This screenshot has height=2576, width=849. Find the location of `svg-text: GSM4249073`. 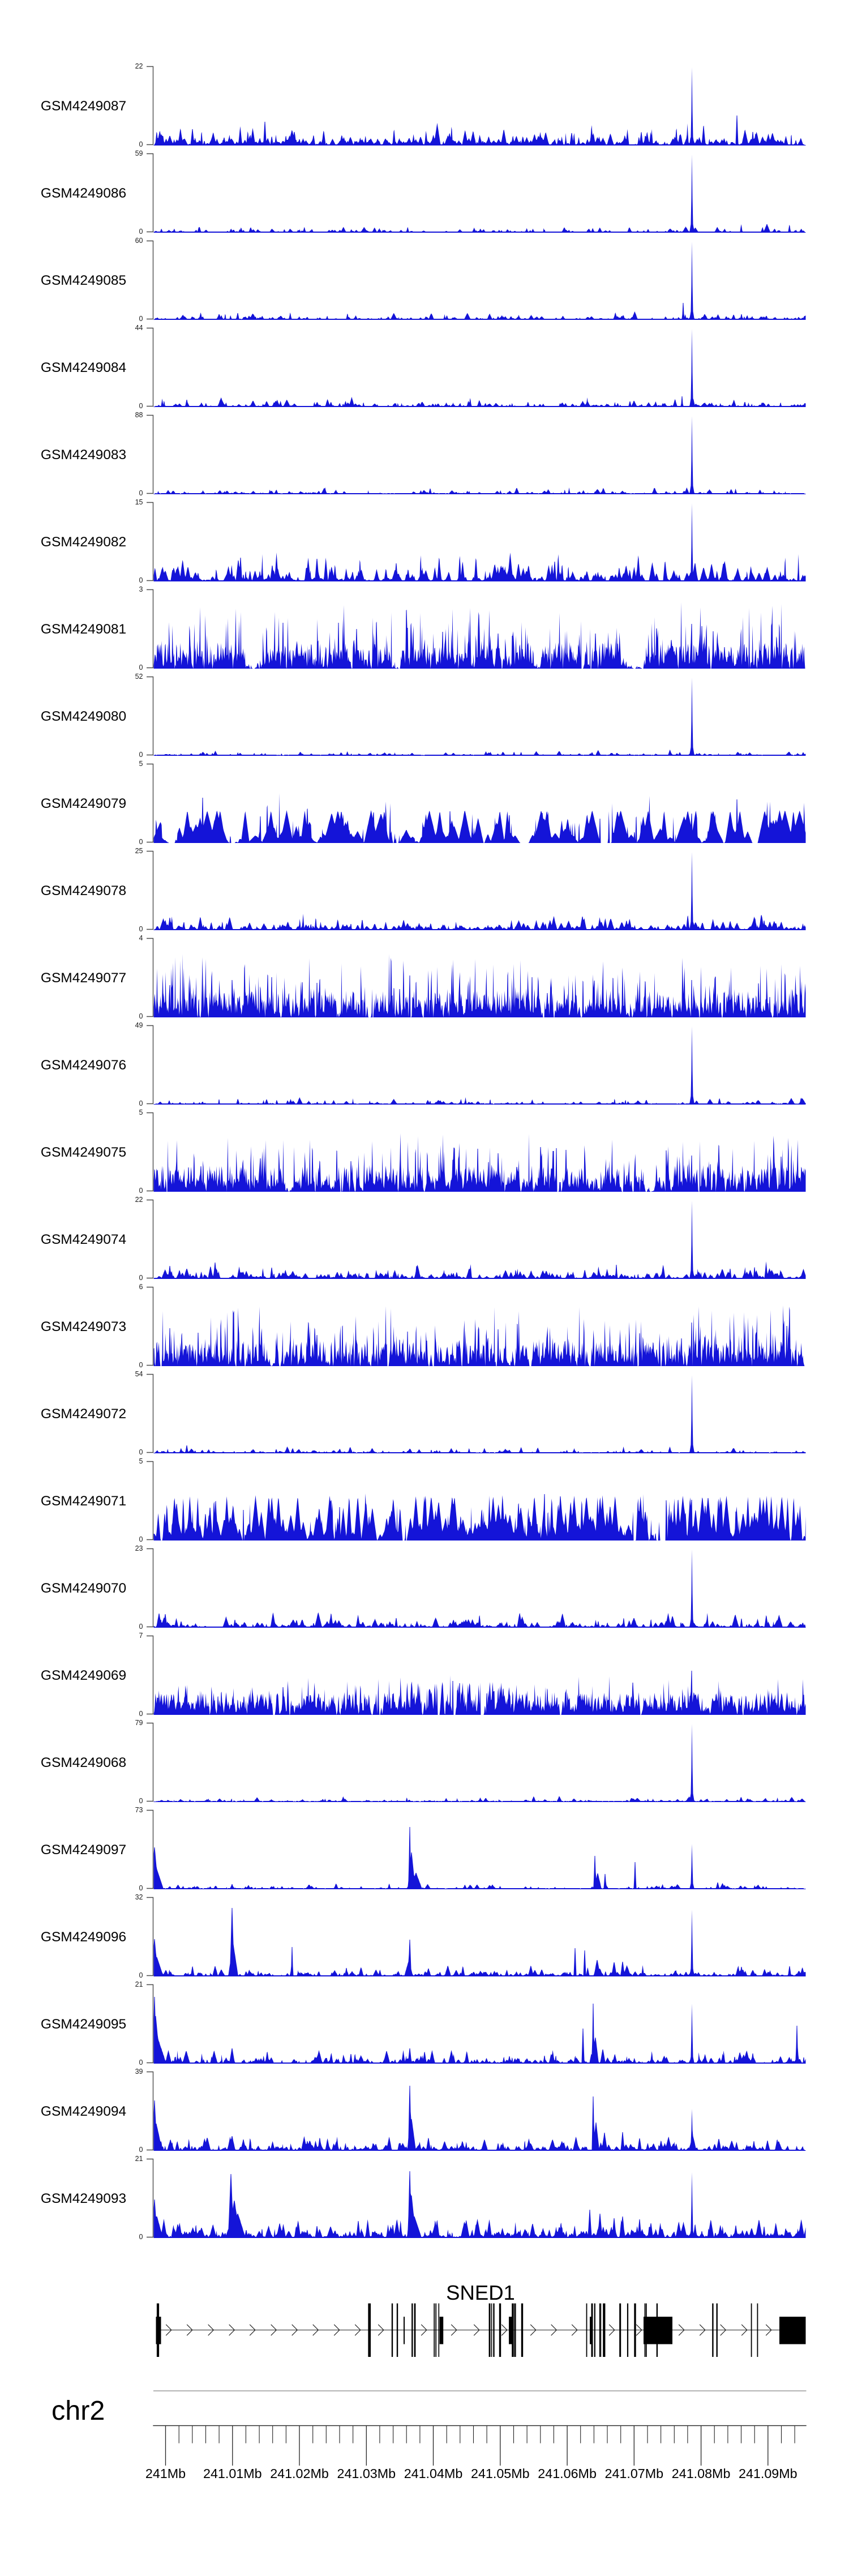

svg-text: GSM4249073 is located at coordinates (83, 1326).